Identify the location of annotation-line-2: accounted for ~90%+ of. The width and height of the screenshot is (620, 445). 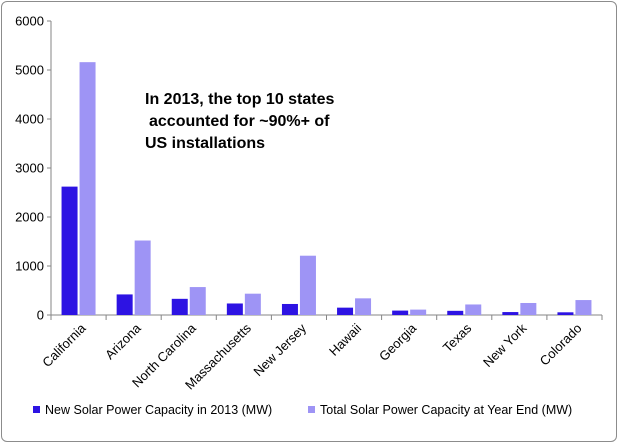
(239, 121).